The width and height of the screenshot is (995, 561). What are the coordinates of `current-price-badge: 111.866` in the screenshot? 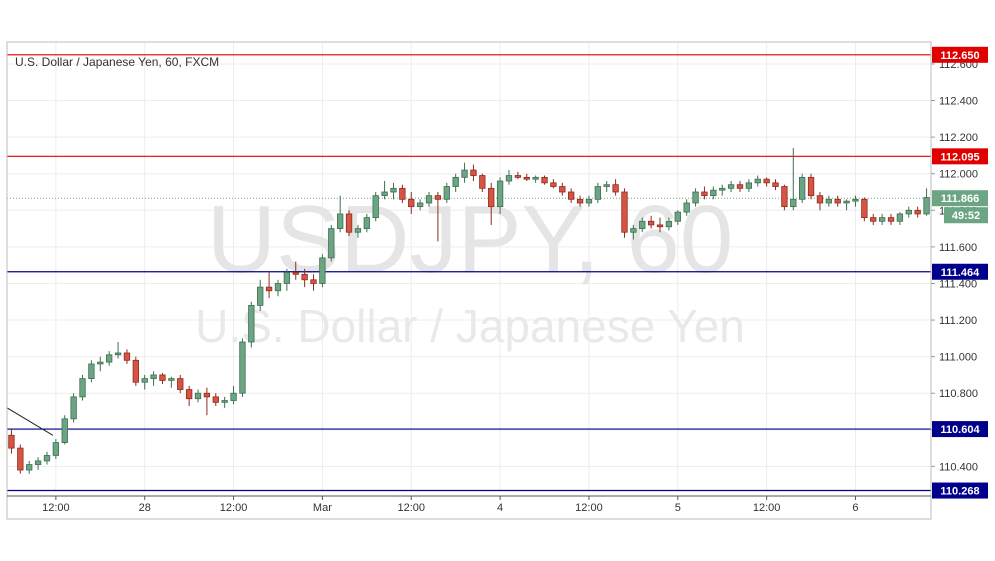 It's located at (960, 198).